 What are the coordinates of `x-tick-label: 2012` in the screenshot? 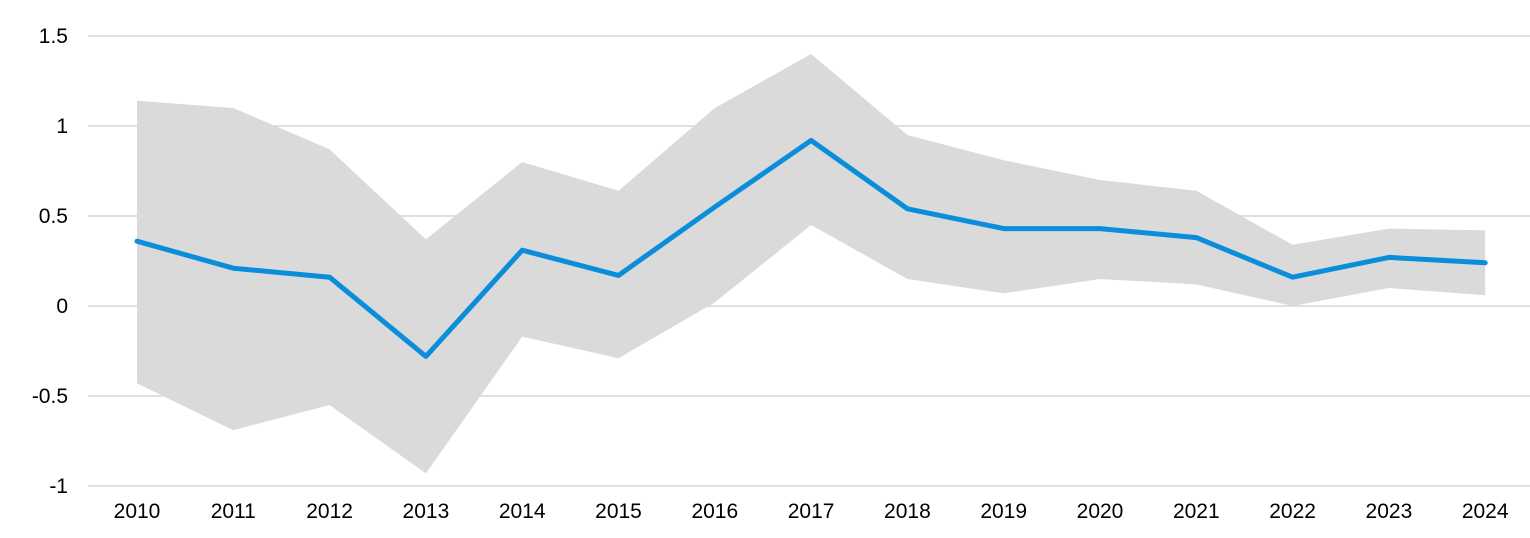 It's located at (329, 511).